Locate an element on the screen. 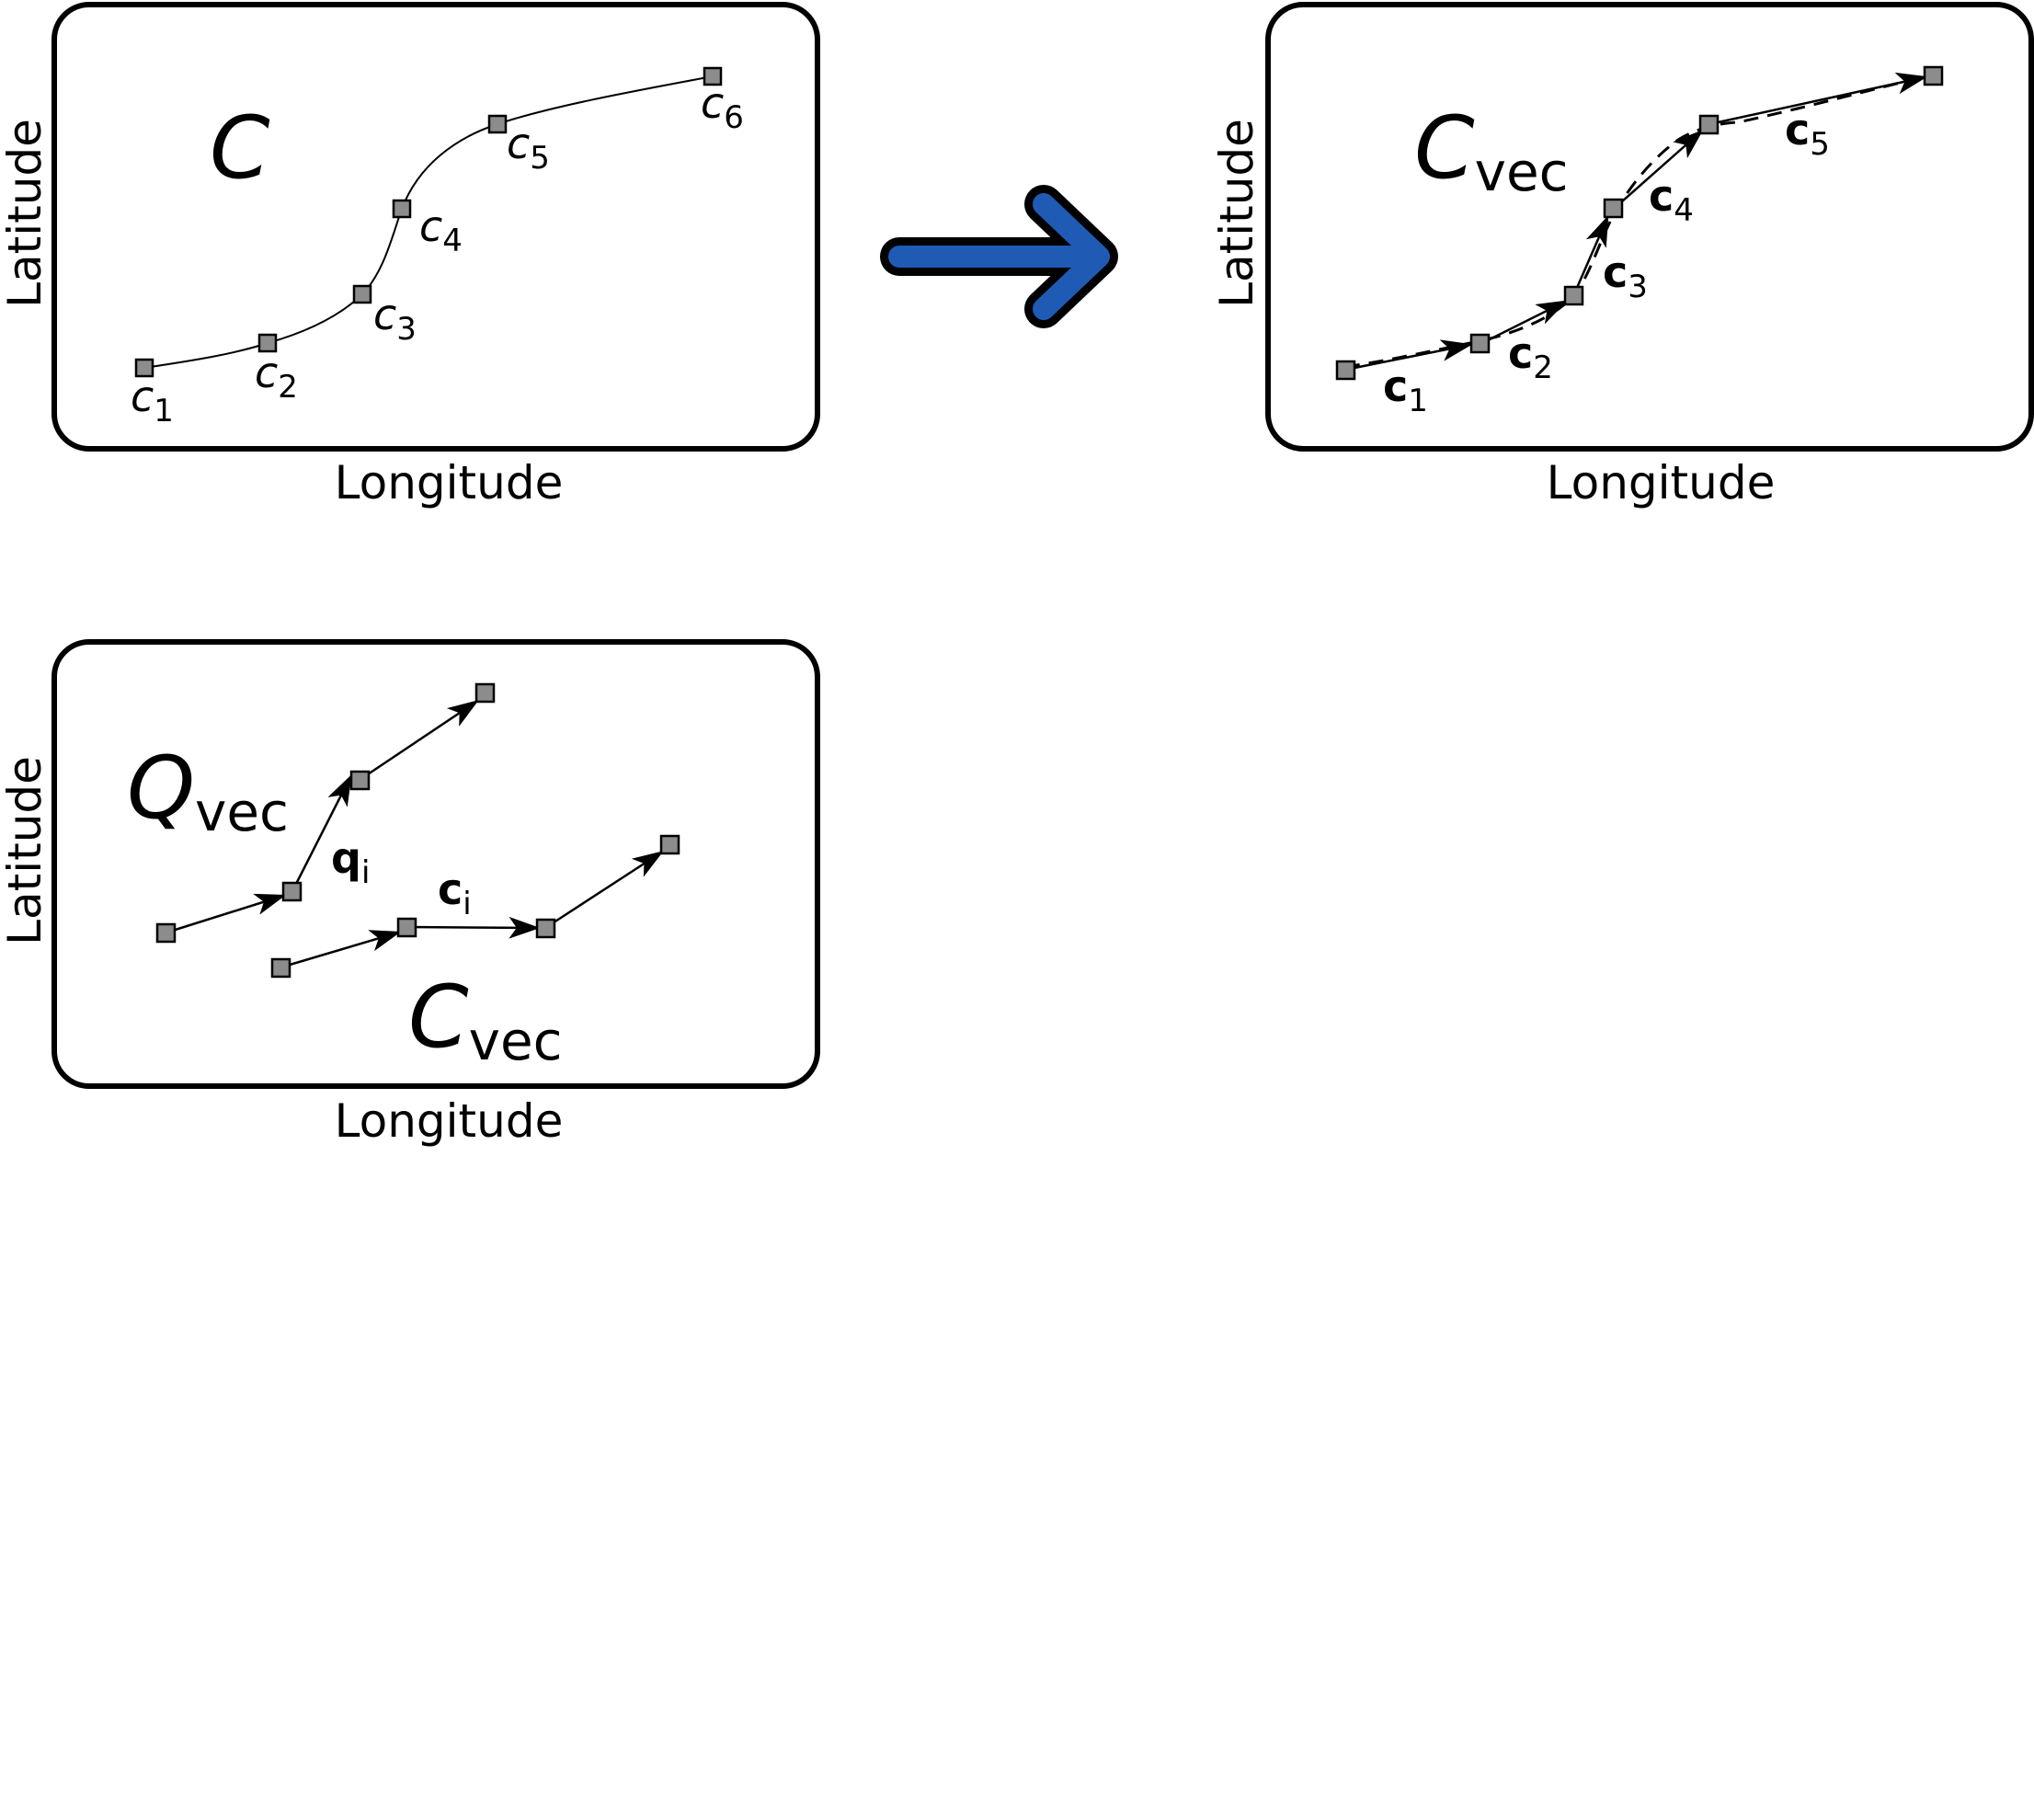  vector-label: c4 is located at coordinates (1671, 200).